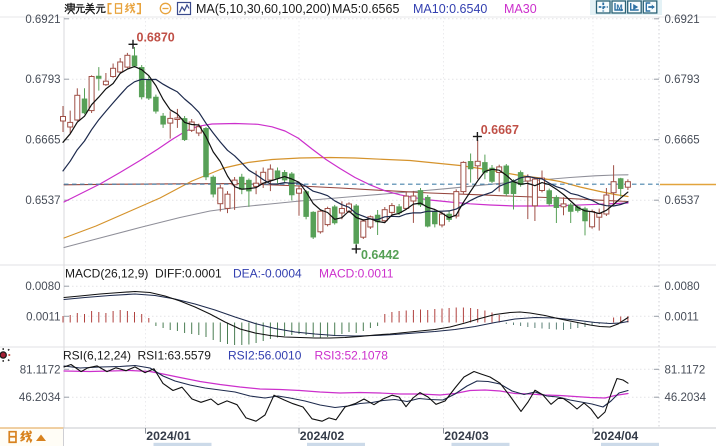 This screenshot has width=716, height=446. Describe the element at coordinates (188, 274) in the screenshot. I see `svg-text: DIFF:0.0001` at that location.